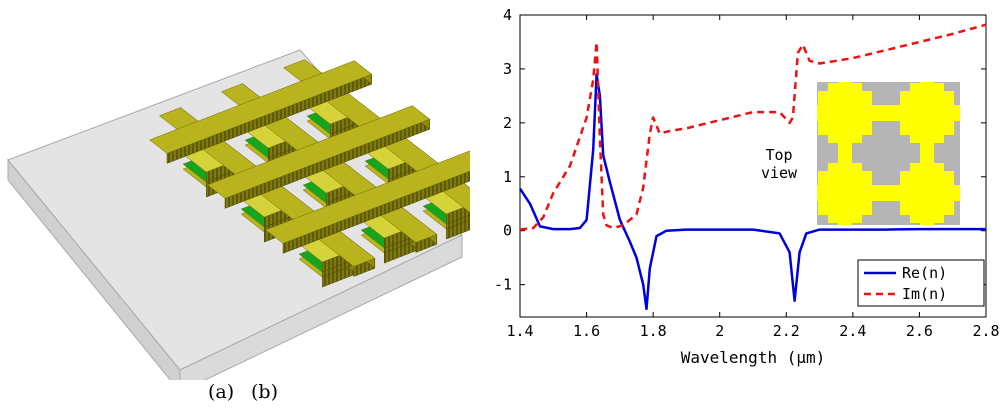  Describe the element at coordinates (719, 331) in the screenshot. I see `x-tick-label: 2` at that location.